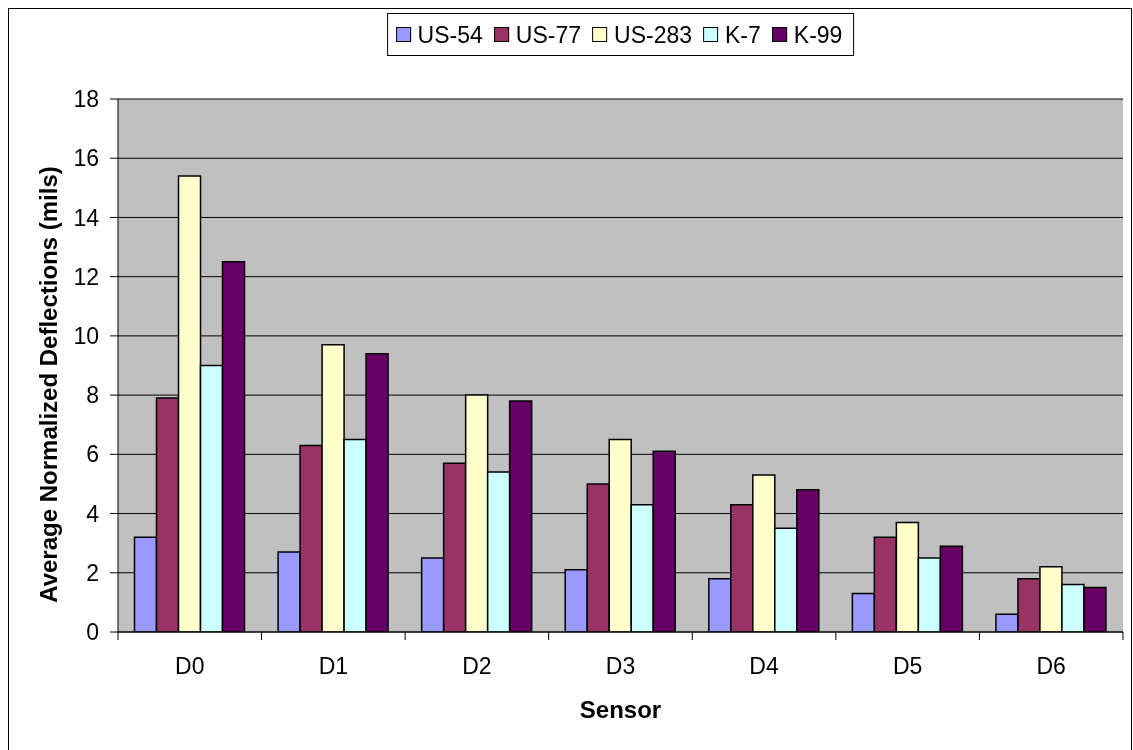 The width and height of the screenshot is (1133, 750). Describe the element at coordinates (93, 513) in the screenshot. I see `y-tick-label: 4` at that location.